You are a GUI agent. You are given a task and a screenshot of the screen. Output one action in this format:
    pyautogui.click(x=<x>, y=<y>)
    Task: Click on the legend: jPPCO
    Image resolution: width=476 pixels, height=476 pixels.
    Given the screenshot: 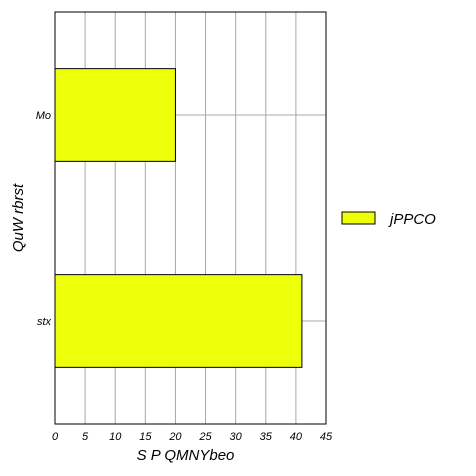 What is the action you would take?
    pyautogui.click(x=388, y=219)
    